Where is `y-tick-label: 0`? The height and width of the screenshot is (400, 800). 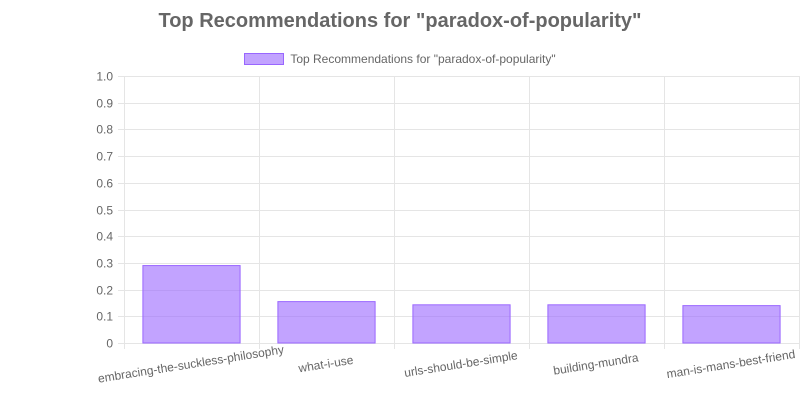
y-tick-label: 0 is located at coordinates (109, 344).